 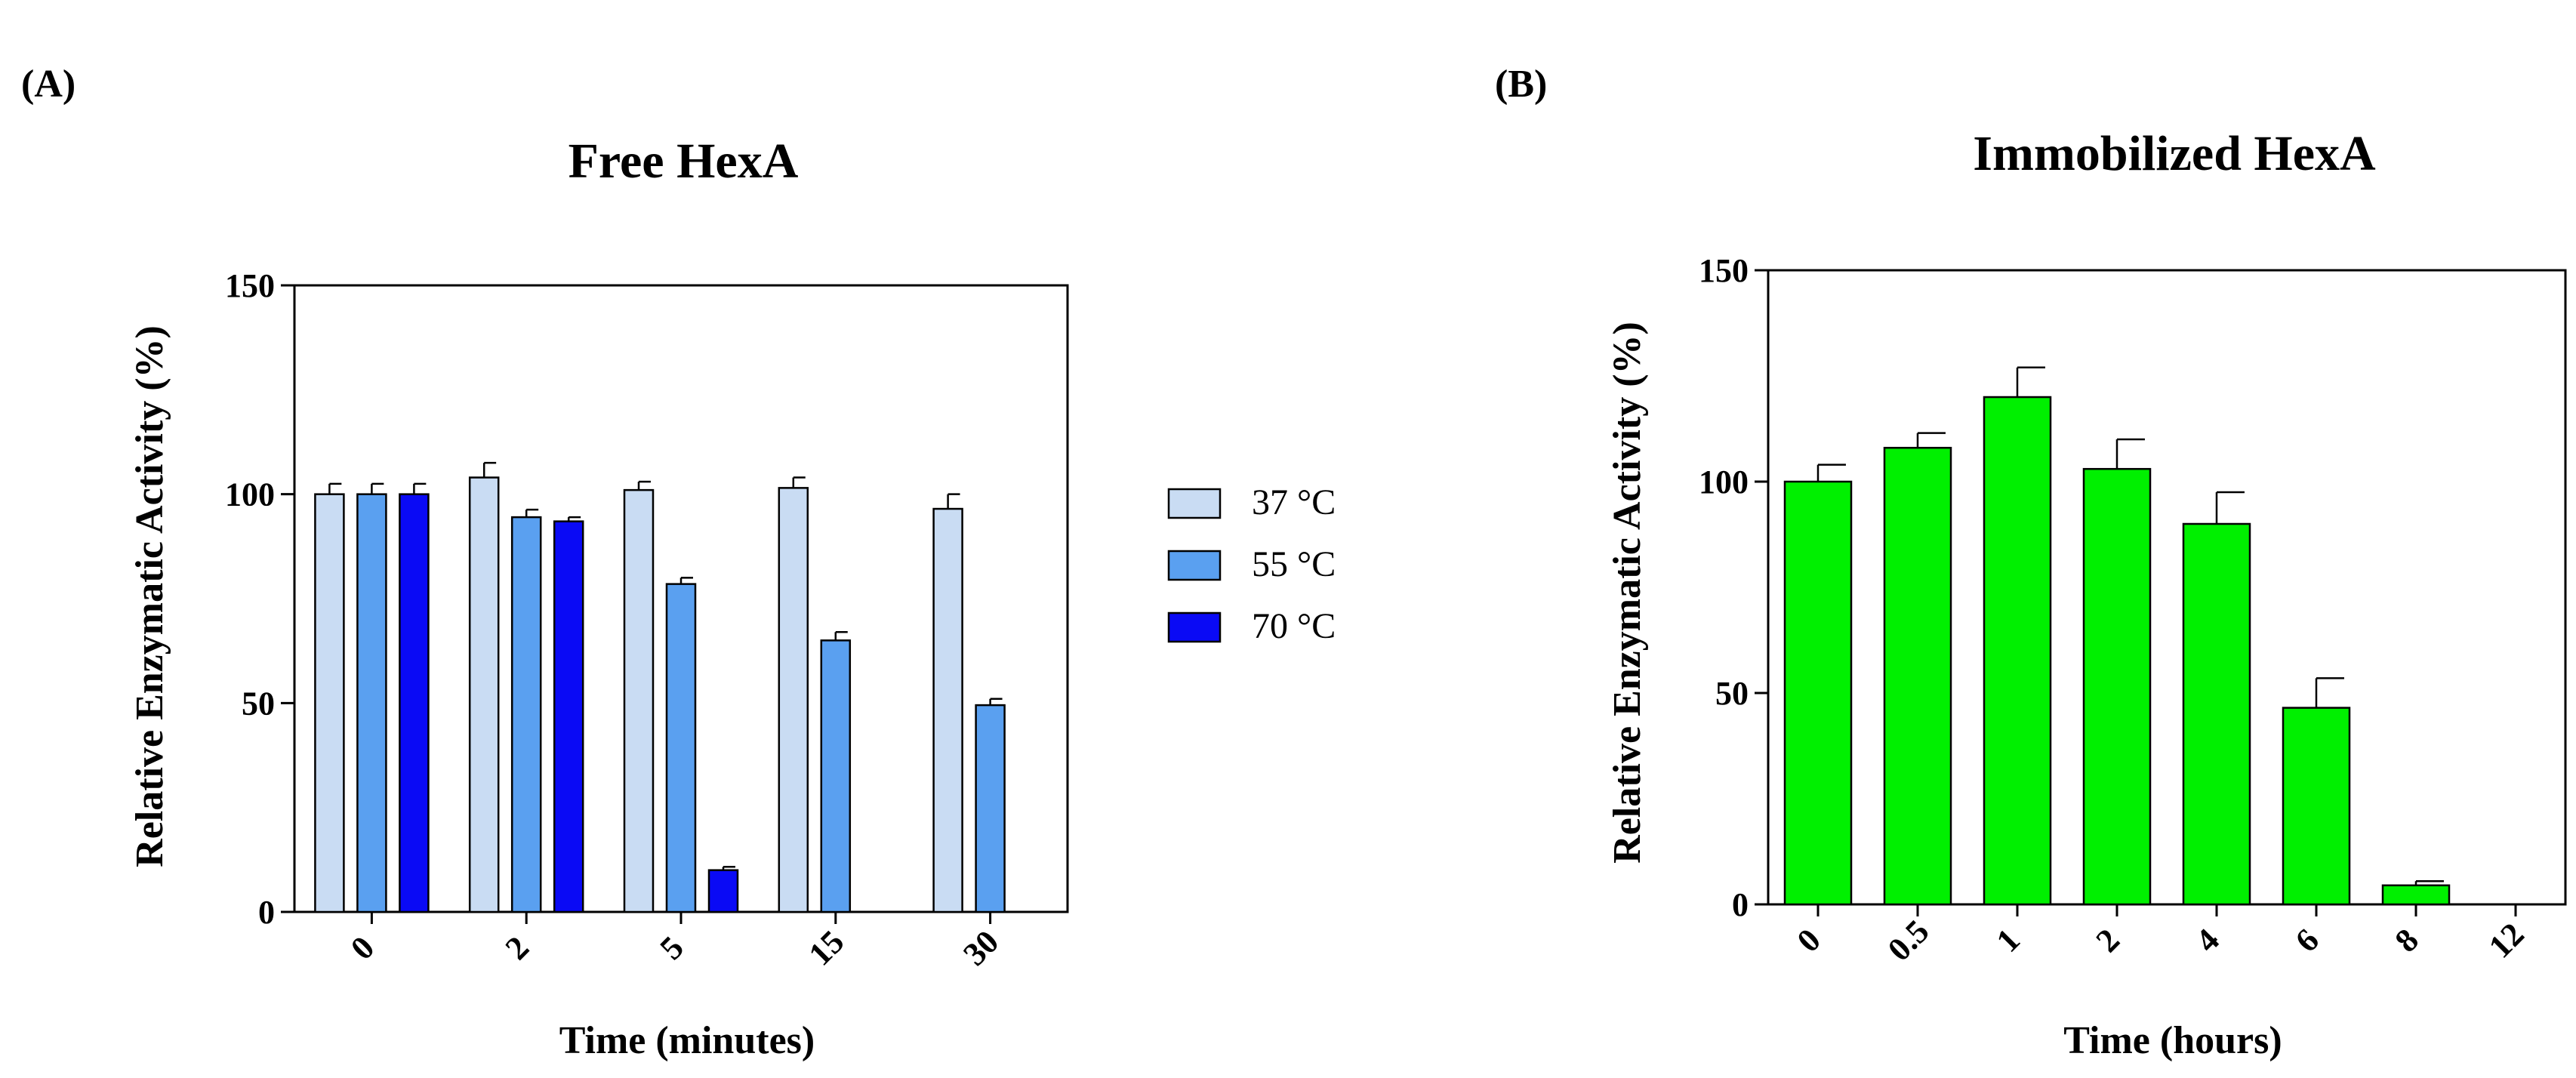 I want to click on legend-label: 70 °C, so click(x=1294, y=626).